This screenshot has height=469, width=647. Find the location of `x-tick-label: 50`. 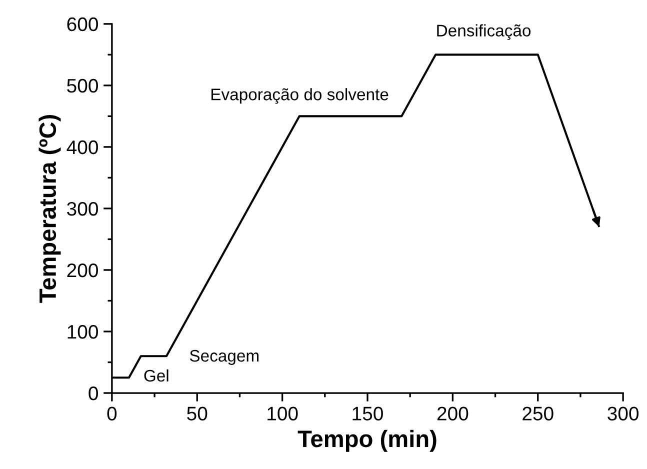

x-tick-label: 50 is located at coordinates (197, 413).